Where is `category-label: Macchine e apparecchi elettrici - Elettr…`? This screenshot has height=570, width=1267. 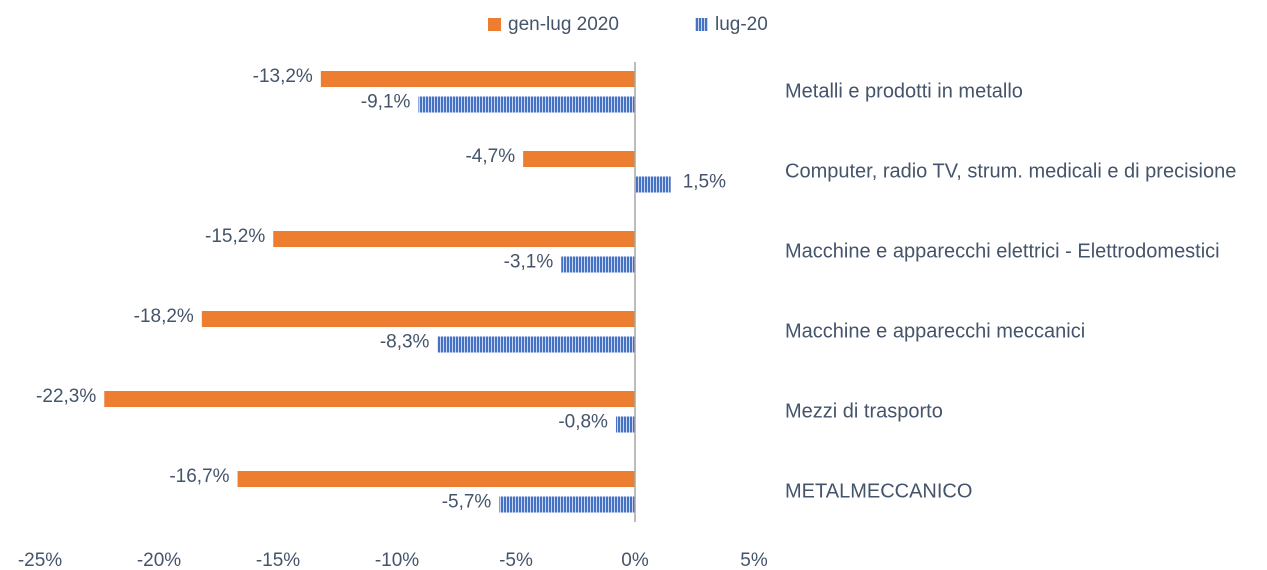 category-label: Macchine e apparecchi elettrici - Elettr… is located at coordinates (1002, 251).